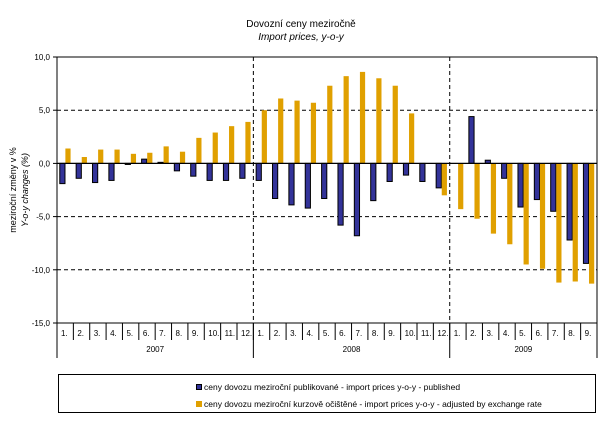  What do you see at coordinates (352, 349) in the screenshot?
I see `year-label: 2008` at bounding box center [352, 349].